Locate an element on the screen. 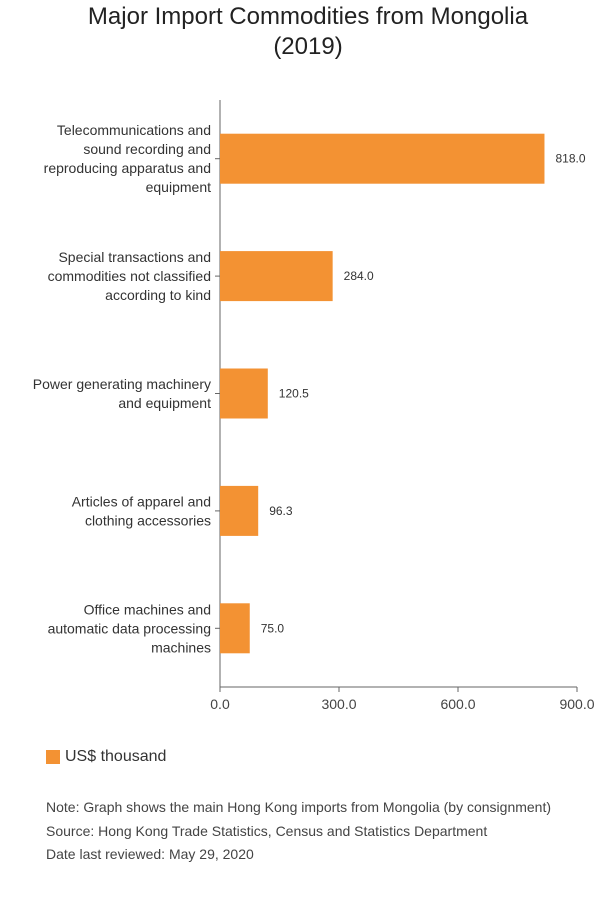  x-tick-label: 0.0 is located at coordinates (220, 704).